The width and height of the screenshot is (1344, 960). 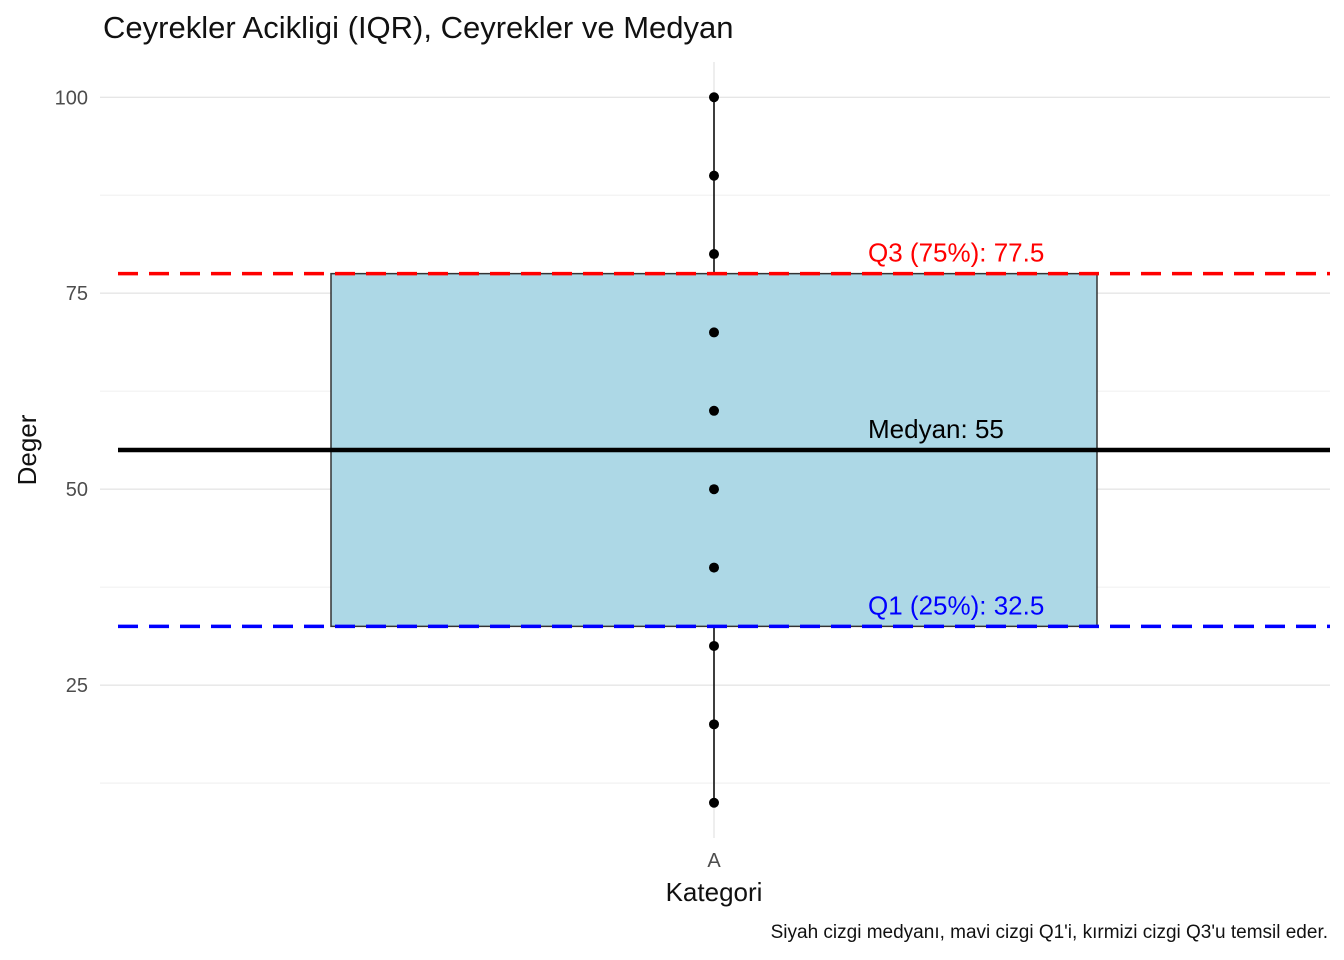 What do you see at coordinates (71, 98) in the screenshot?
I see `y-tick-label: 100` at bounding box center [71, 98].